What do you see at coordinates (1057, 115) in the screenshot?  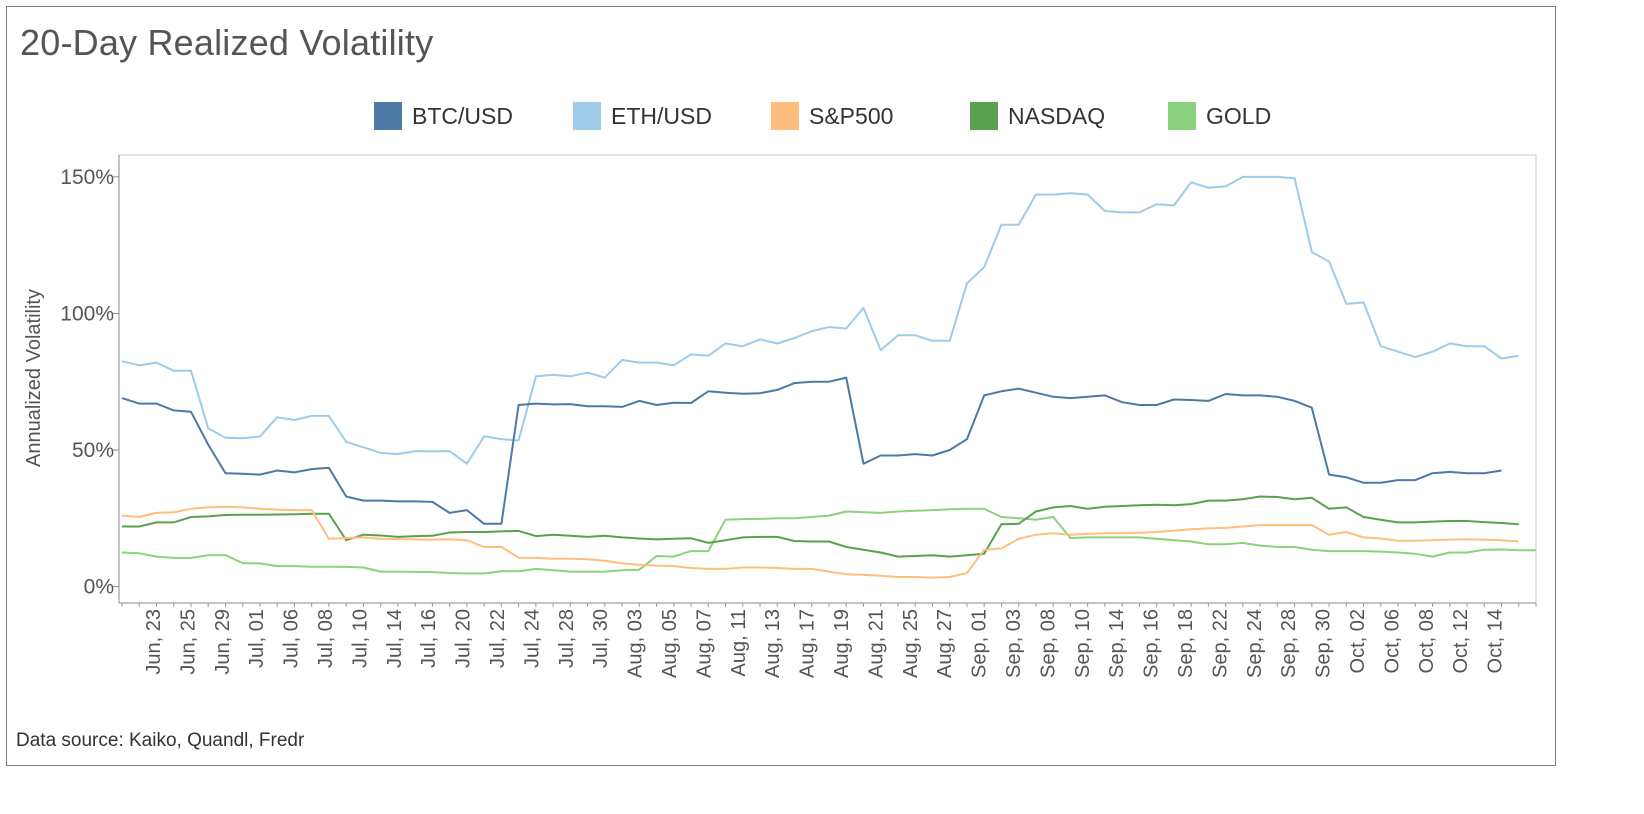 I see `legend-label-nasdaq: NASDAQ` at bounding box center [1057, 115].